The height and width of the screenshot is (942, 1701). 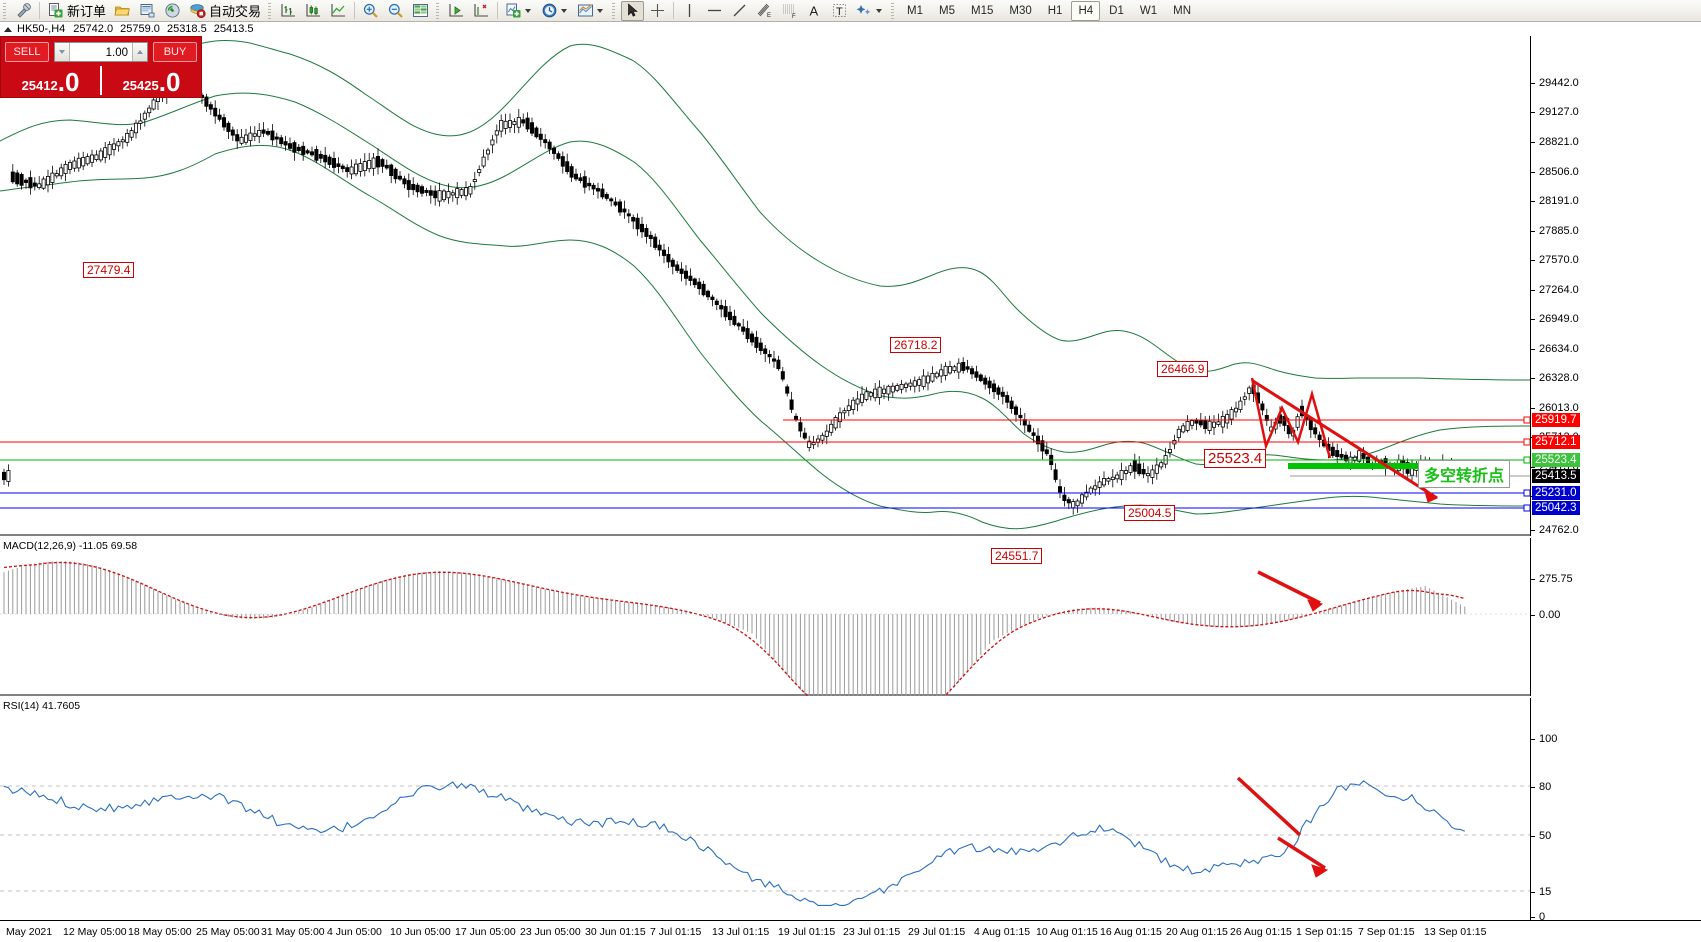 I want to click on price-annotation-27479: 27479.4, so click(x=109, y=270).